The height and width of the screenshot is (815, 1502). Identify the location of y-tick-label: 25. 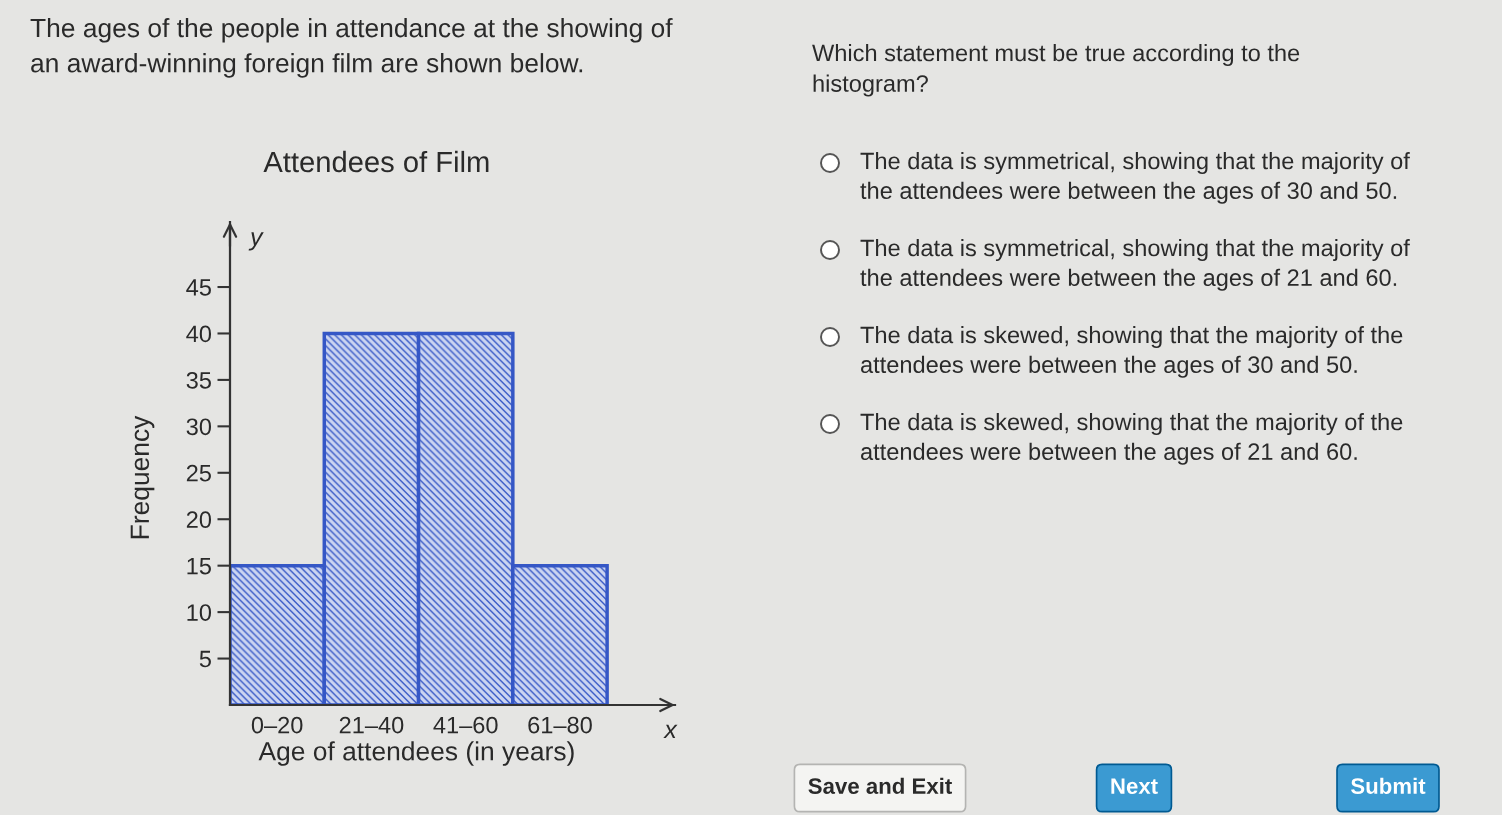
(198, 473).